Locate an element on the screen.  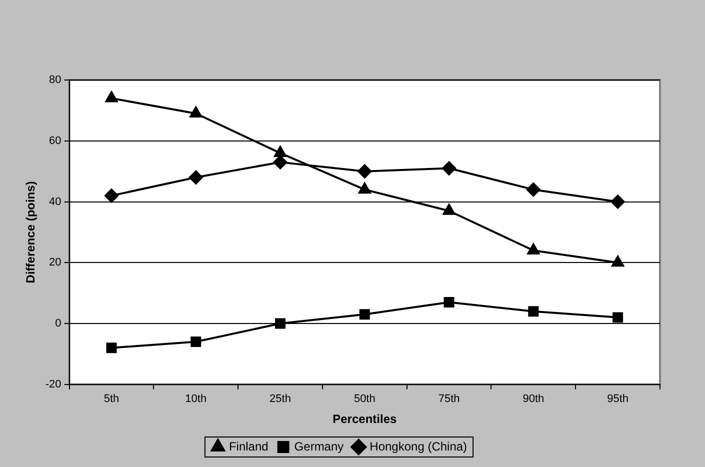
x-tick-label: 95th is located at coordinates (618, 399).